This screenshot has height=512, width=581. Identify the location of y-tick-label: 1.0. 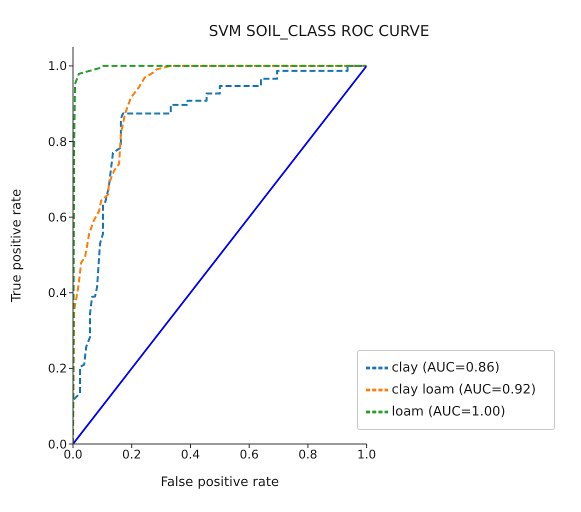
(57, 66).